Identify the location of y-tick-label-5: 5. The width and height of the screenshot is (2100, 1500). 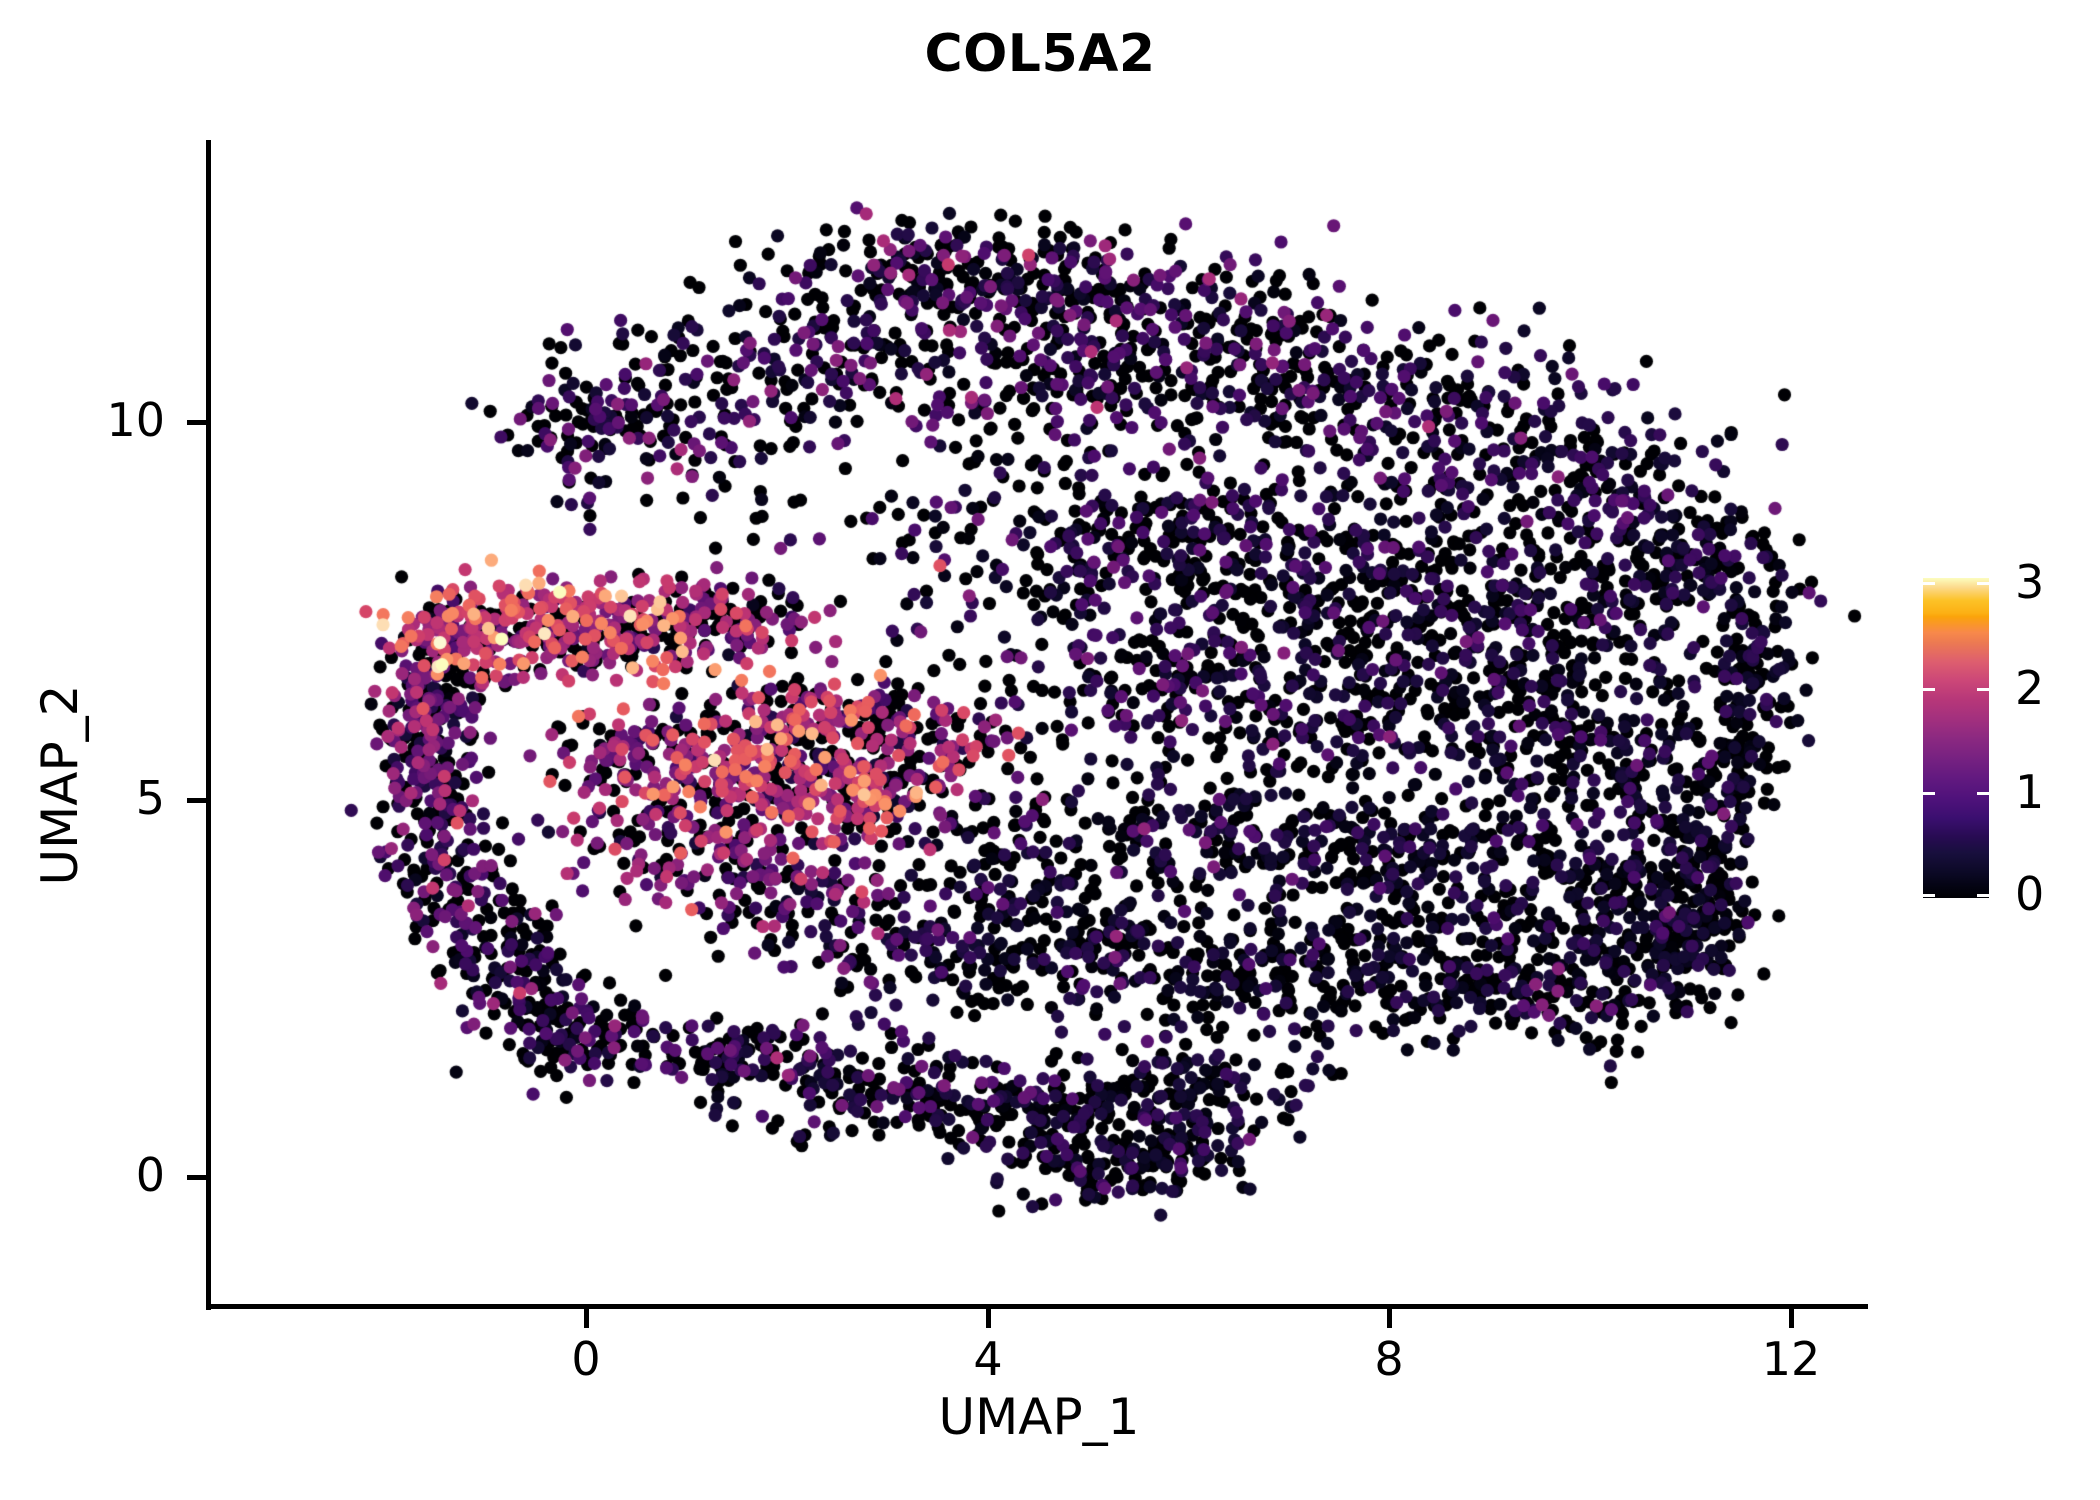
(150, 798).